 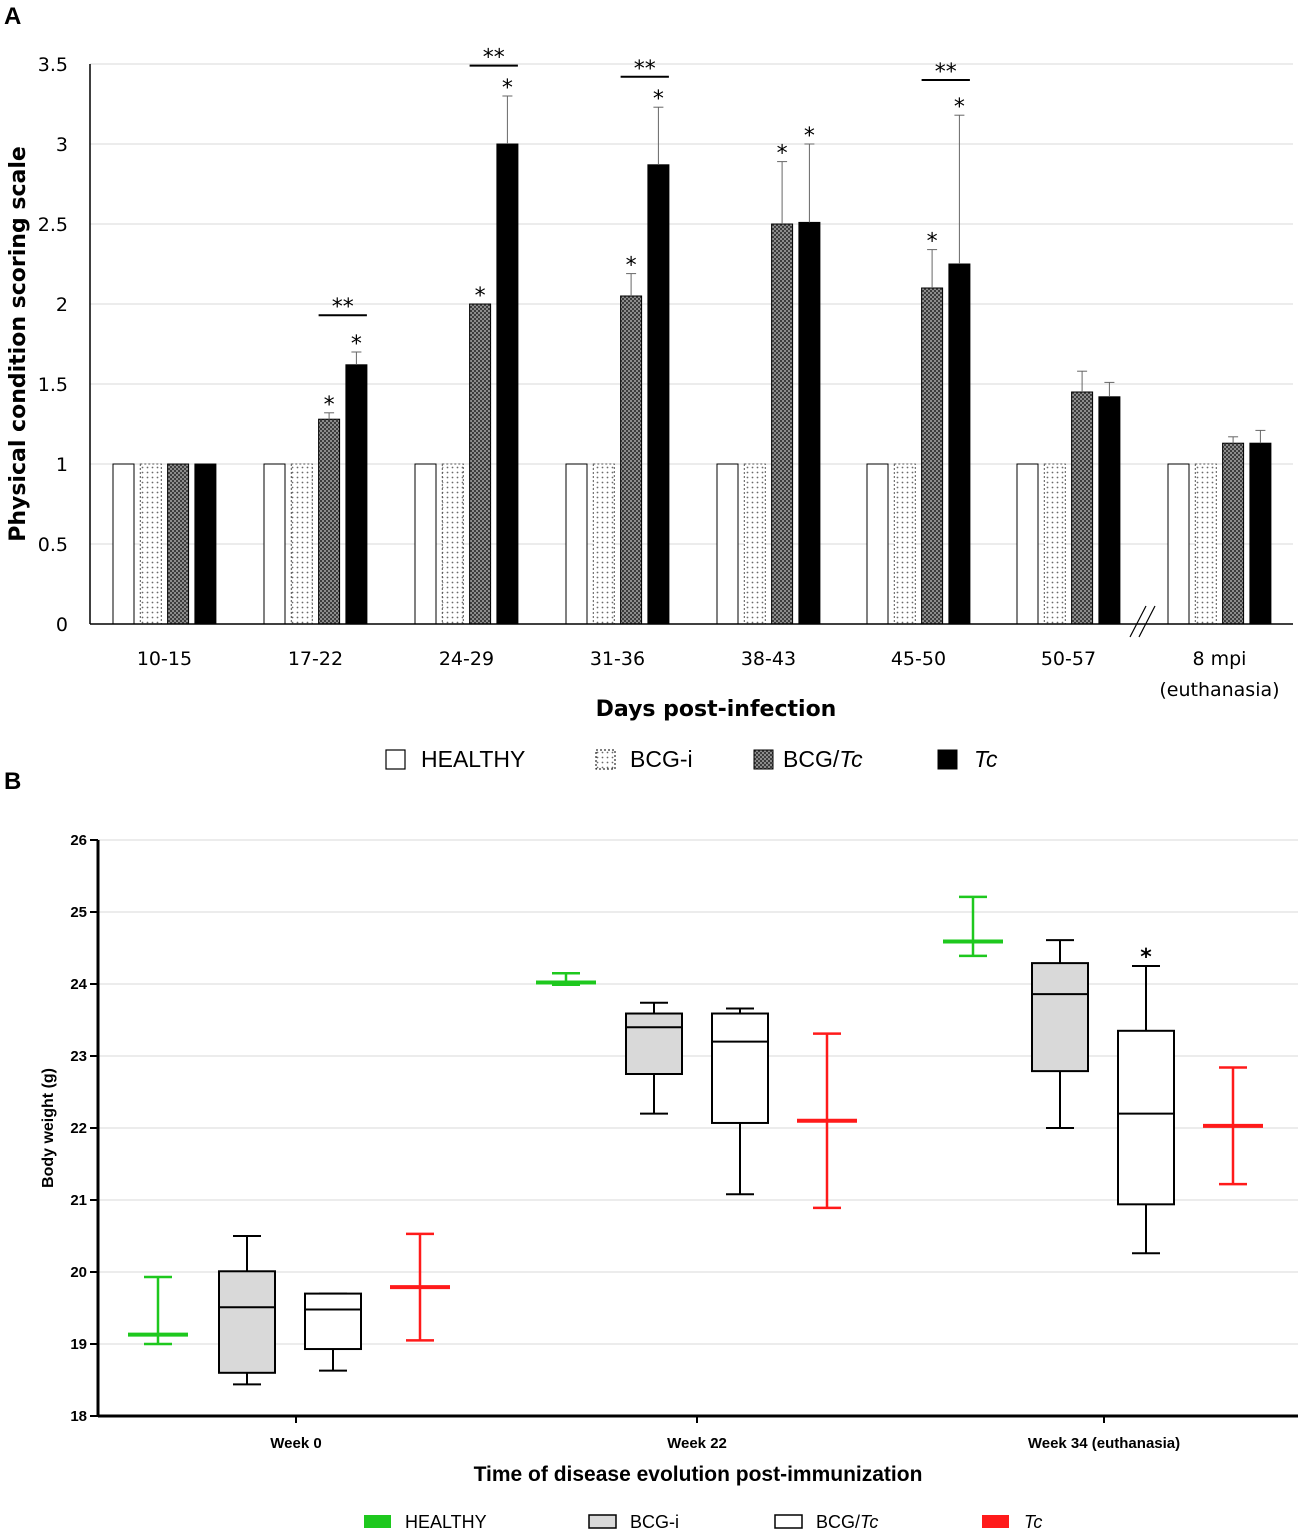 What do you see at coordinates (1104, 1443) in the screenshot?
I see `x-tick-label-b: Week 34 (euthanasia)` at bounding box center [1104, 1443].